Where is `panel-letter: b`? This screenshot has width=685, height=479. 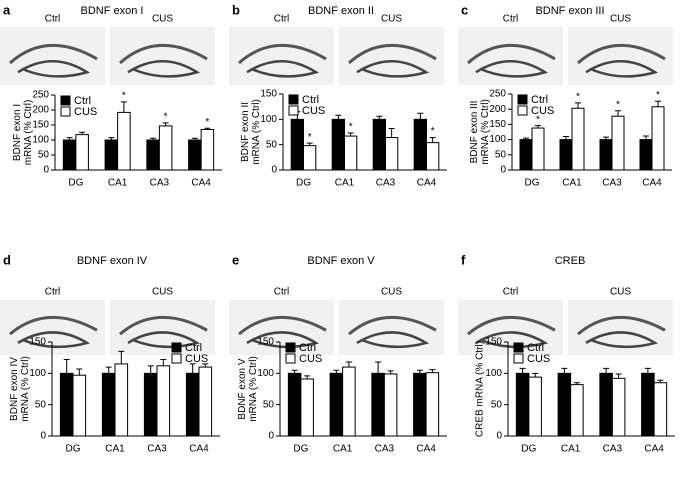 panel-letter: b is located at coordinates (236, 9).